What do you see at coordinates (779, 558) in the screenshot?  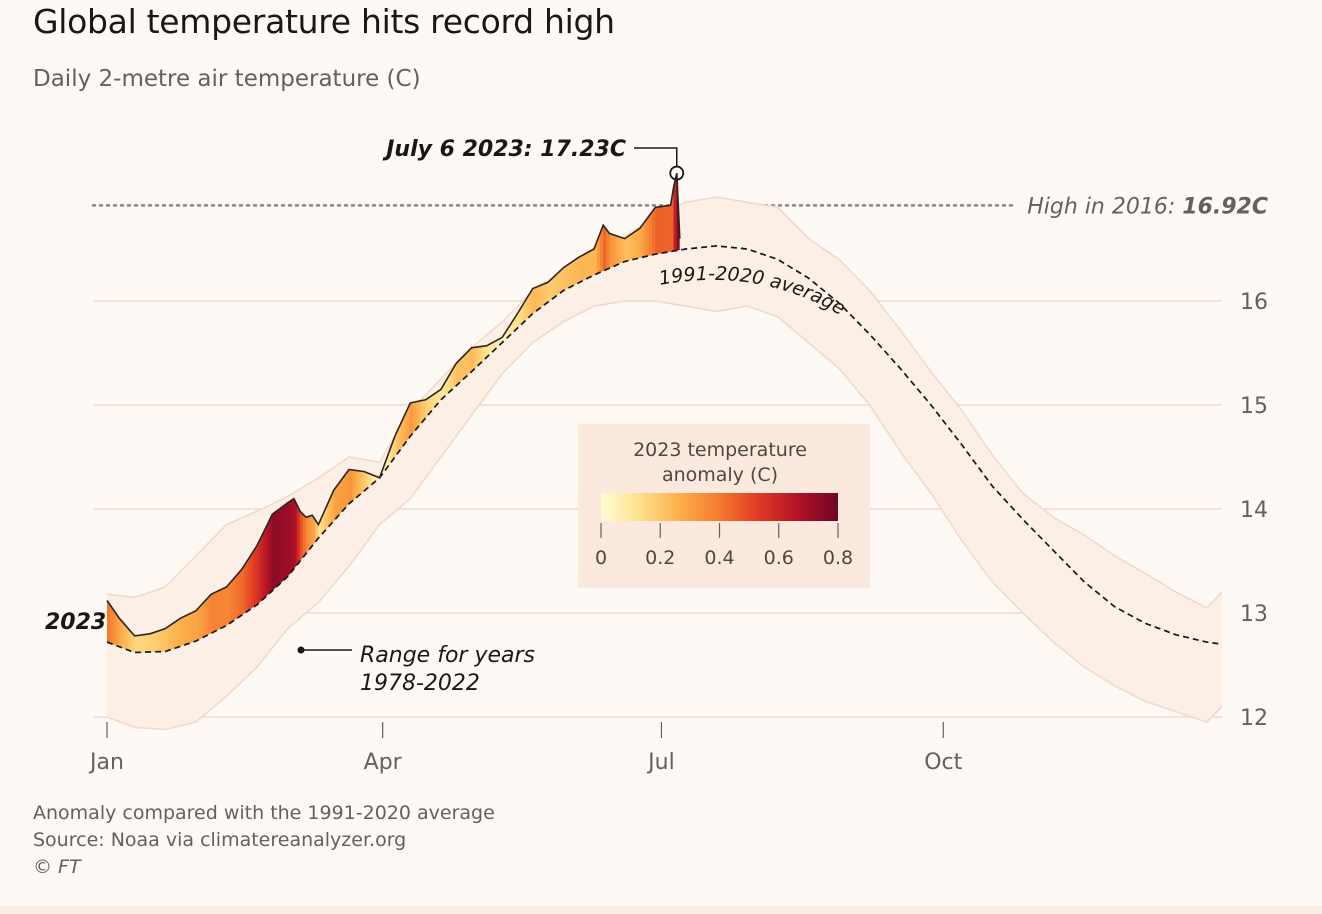 I see `legend-tick-label: 0.6` at bounding box center [779, 558].